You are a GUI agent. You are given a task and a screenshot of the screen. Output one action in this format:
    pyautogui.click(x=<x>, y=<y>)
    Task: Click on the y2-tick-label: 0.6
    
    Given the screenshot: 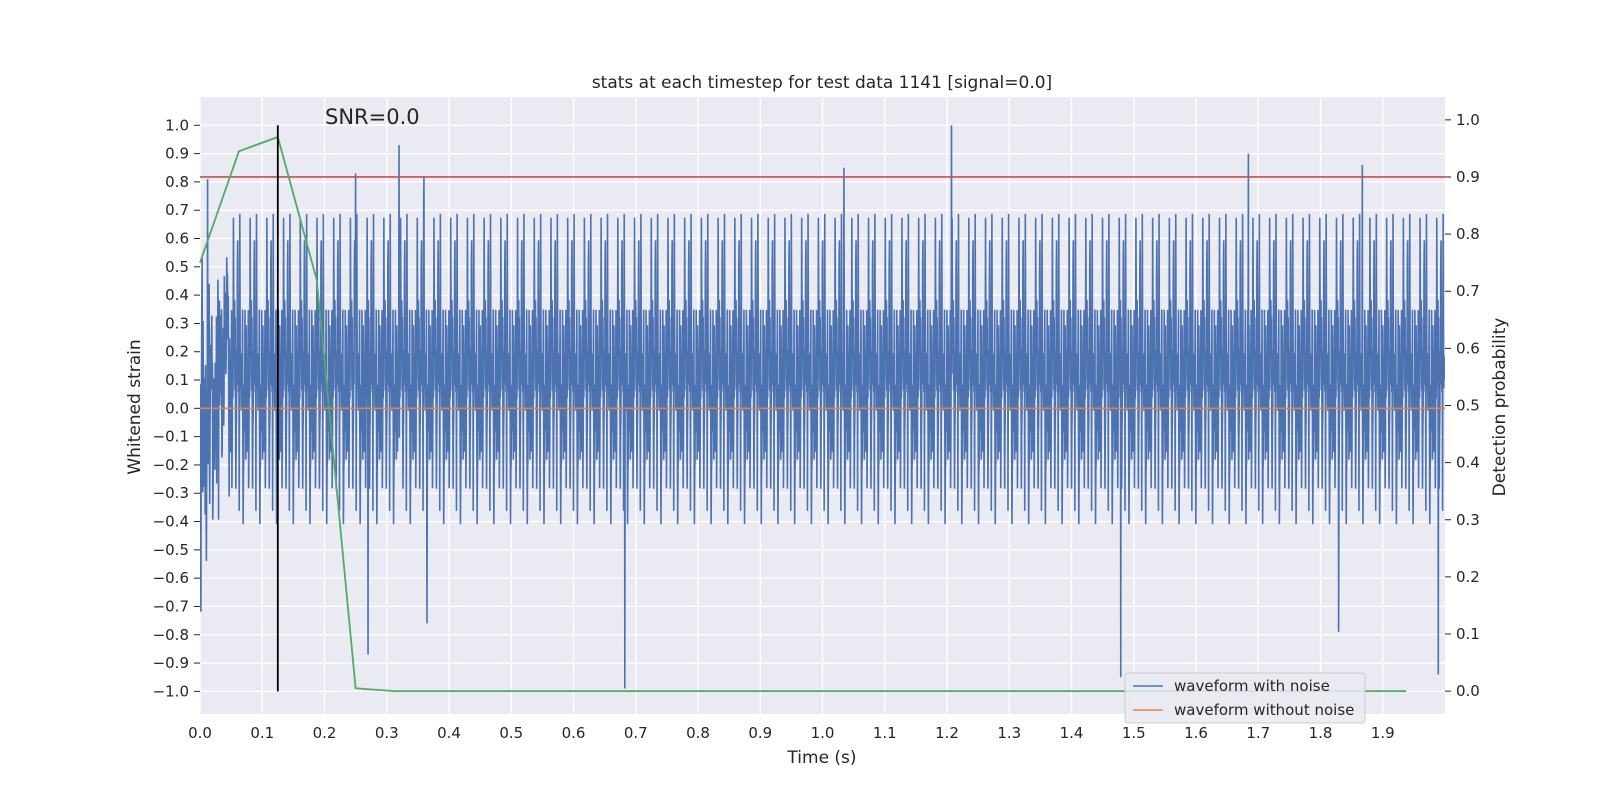 What is the action you would take?
    pyautogui.click(x=1468, y=348)
    